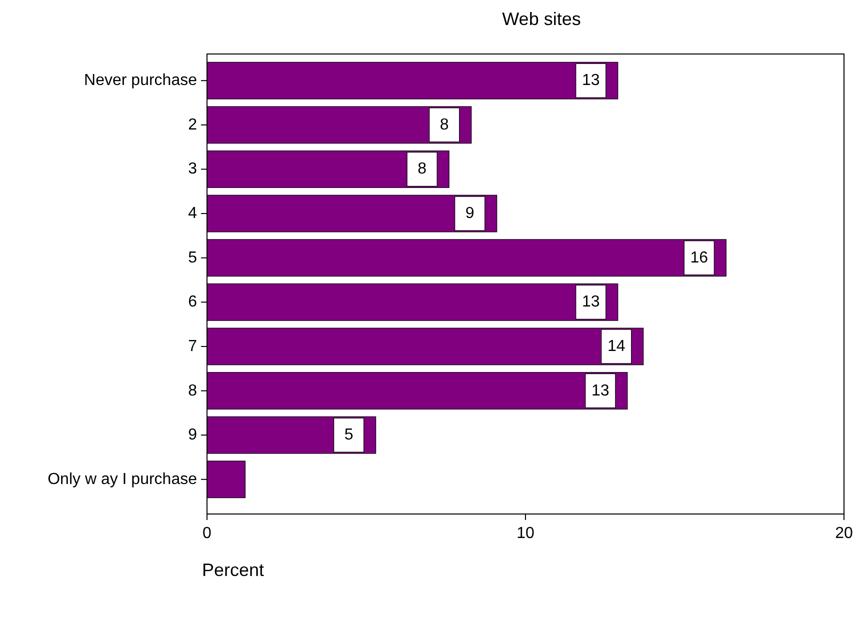  I want to click on y-tick-label: 5, so click(193, 257).